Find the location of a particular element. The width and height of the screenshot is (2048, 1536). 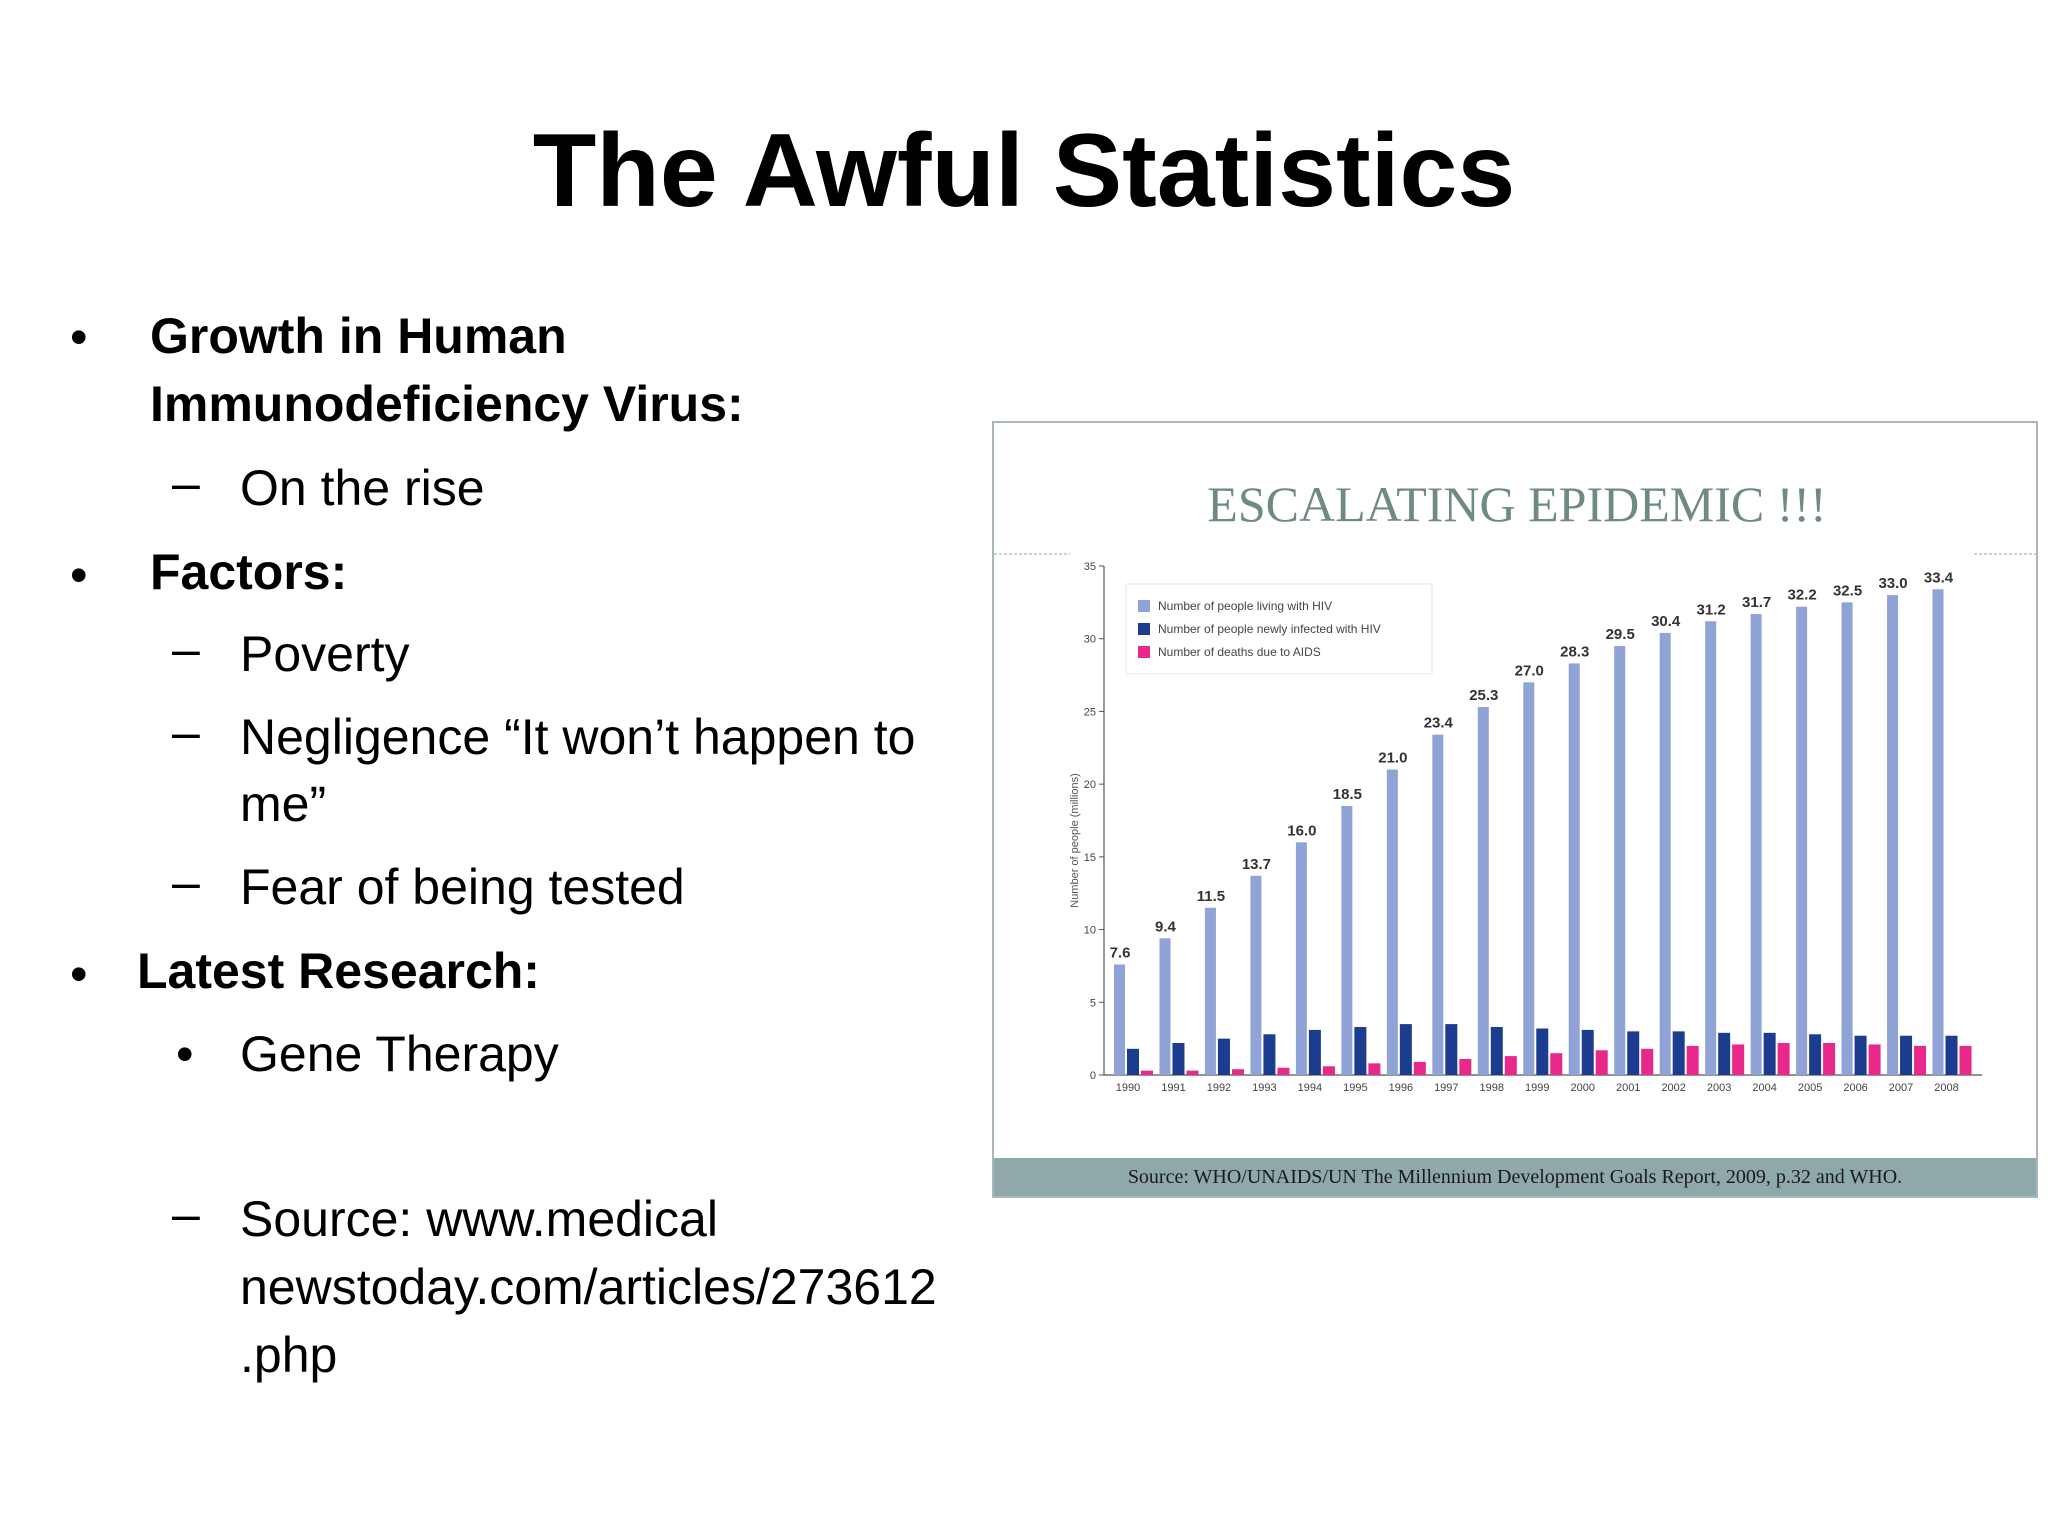

y-tick-label: 10 is located at coordinates (1090, 931).